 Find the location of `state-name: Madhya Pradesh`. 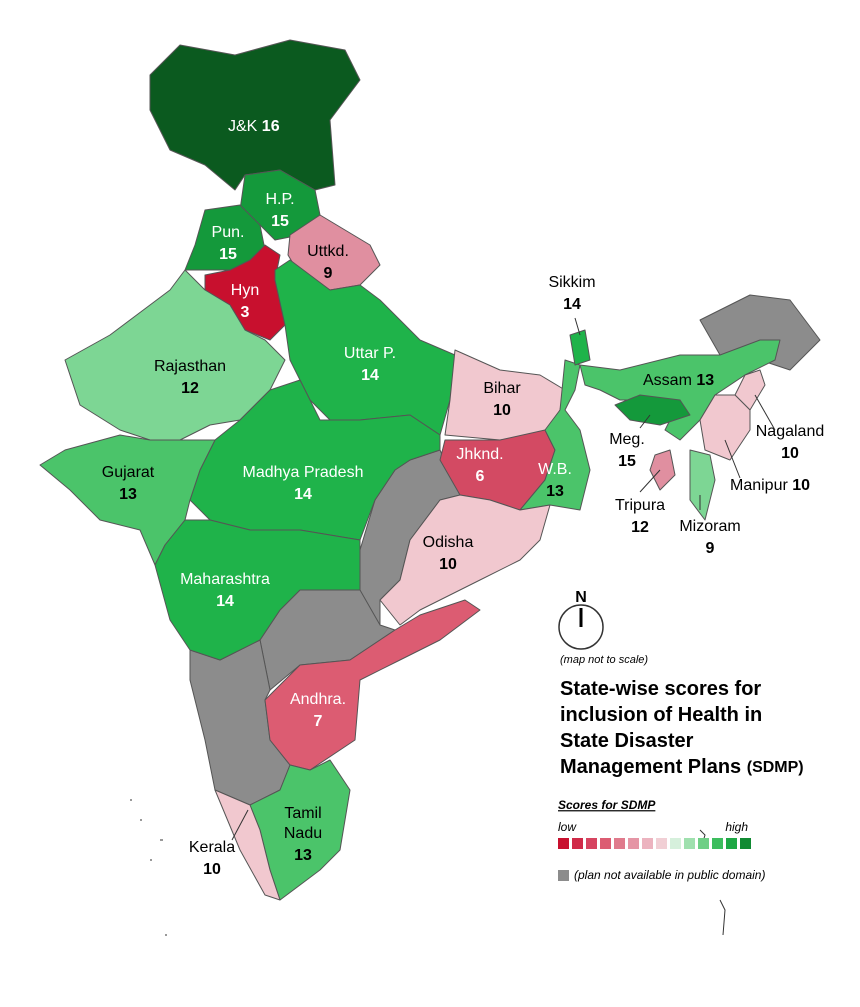

state-name: Madhya Pradesh is located at coordinates (303, 472).